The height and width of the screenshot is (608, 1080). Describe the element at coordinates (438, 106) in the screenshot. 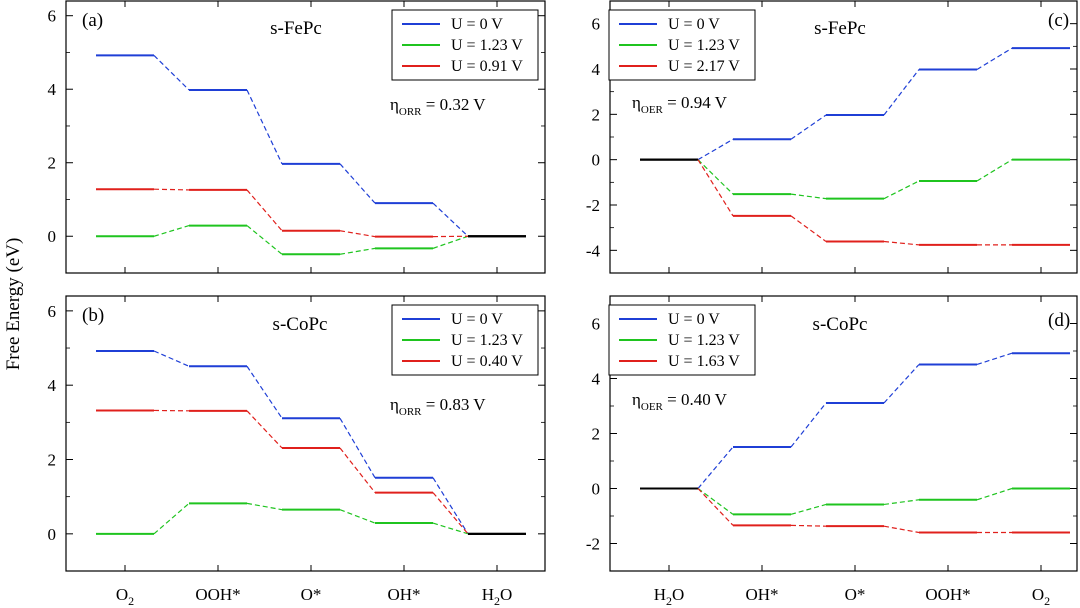

I see `overpotential-label: ηORR = 0.32 V` at that location.